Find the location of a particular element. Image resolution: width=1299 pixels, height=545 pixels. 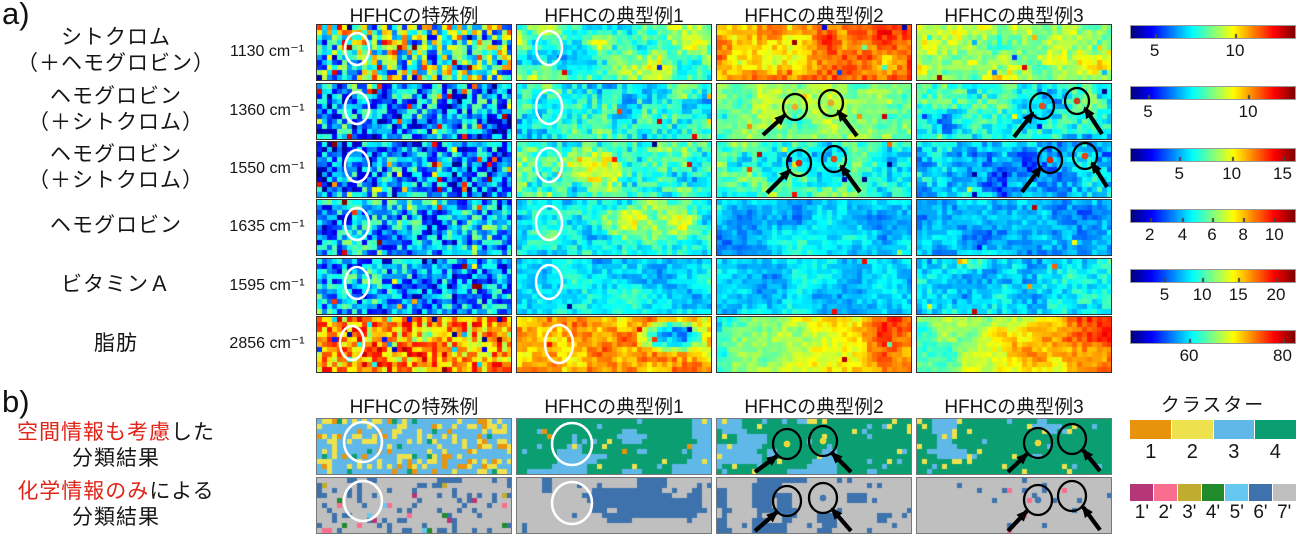

cluster-number-label: 2' is located at coordinates (1165, 512).